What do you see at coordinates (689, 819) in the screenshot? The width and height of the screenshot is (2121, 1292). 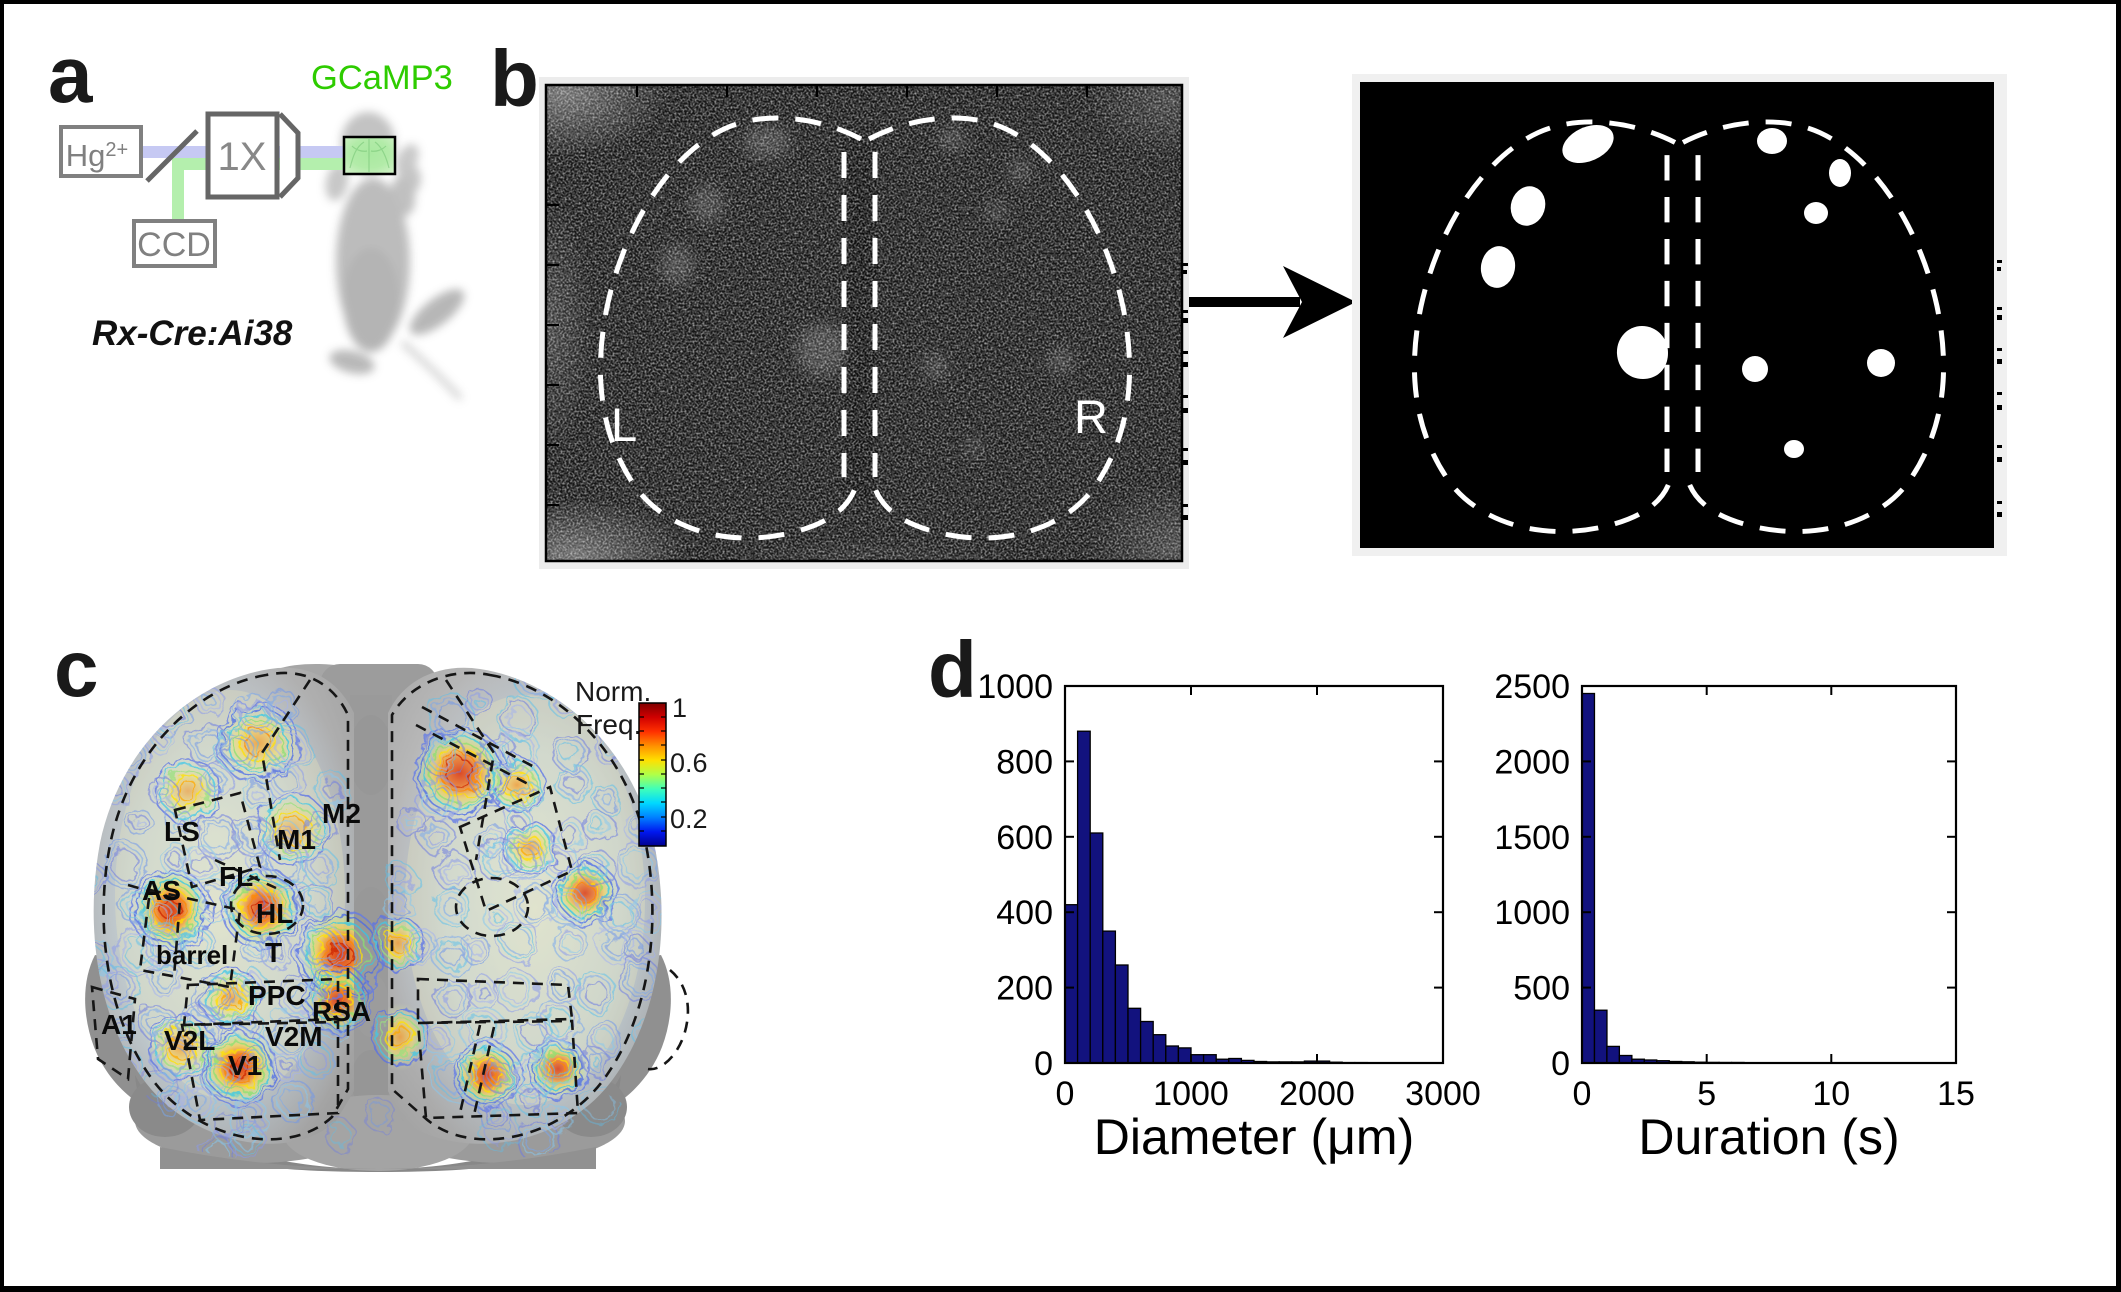 I see `svg-text: 0.2` at bounding box center [689, 819].